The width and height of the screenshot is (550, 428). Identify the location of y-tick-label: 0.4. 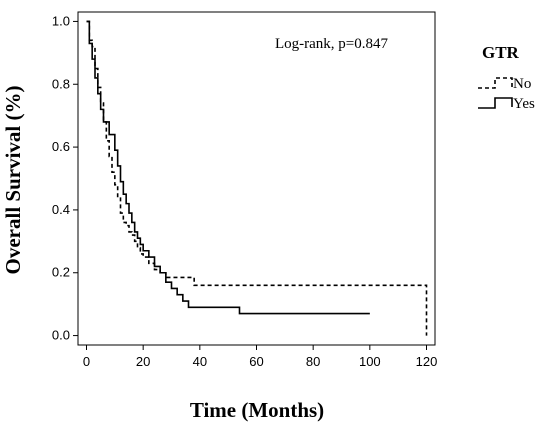
(61, 209).